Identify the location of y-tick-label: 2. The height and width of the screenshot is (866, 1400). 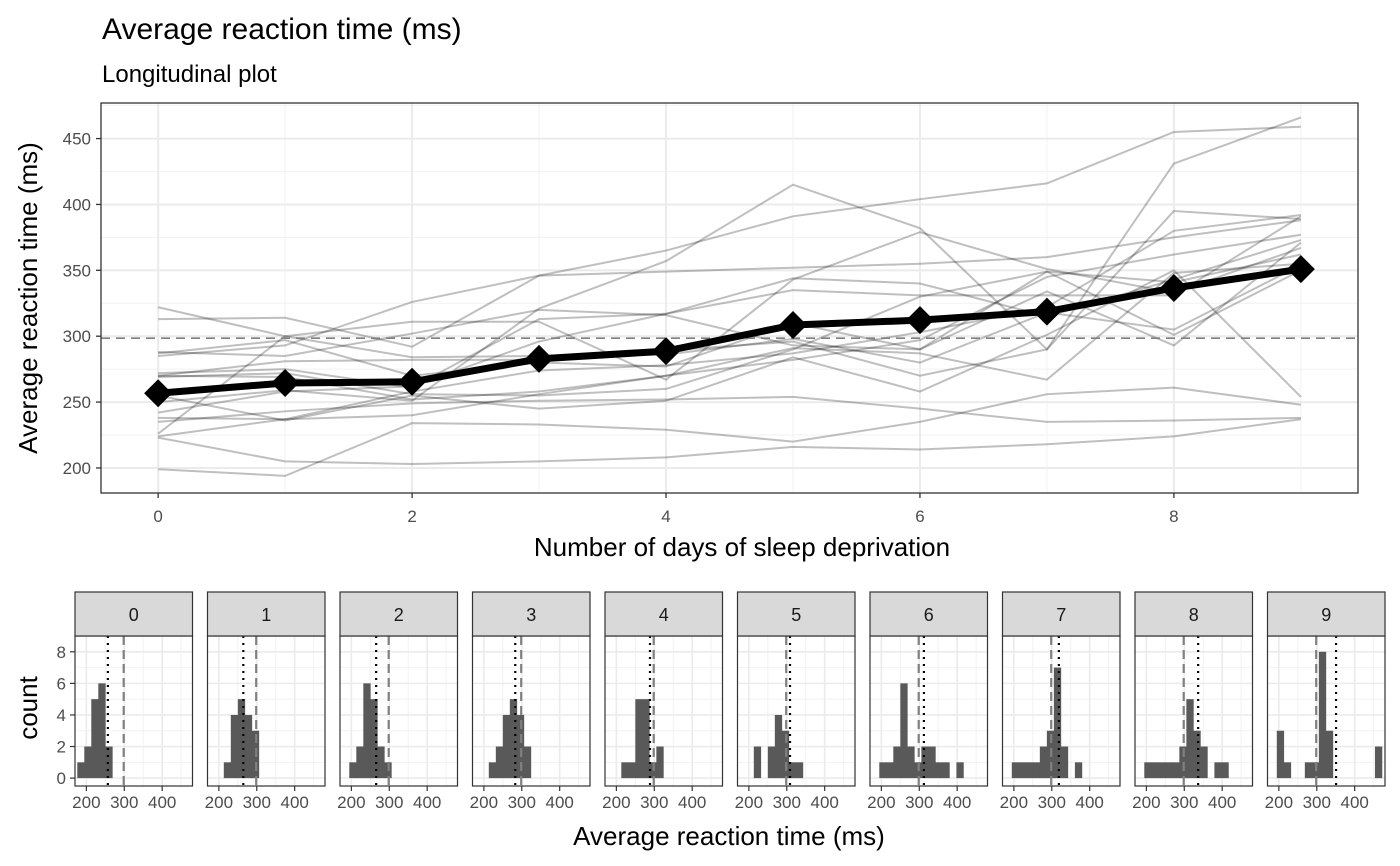
(61, 747).